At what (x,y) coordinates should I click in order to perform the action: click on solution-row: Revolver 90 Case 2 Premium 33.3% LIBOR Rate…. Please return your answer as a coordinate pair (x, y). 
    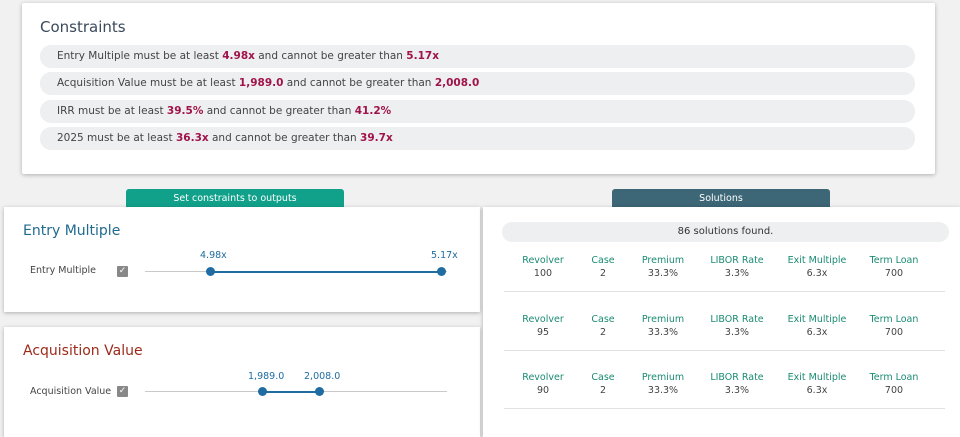
    Looking at the image, I should click on (721, 401).